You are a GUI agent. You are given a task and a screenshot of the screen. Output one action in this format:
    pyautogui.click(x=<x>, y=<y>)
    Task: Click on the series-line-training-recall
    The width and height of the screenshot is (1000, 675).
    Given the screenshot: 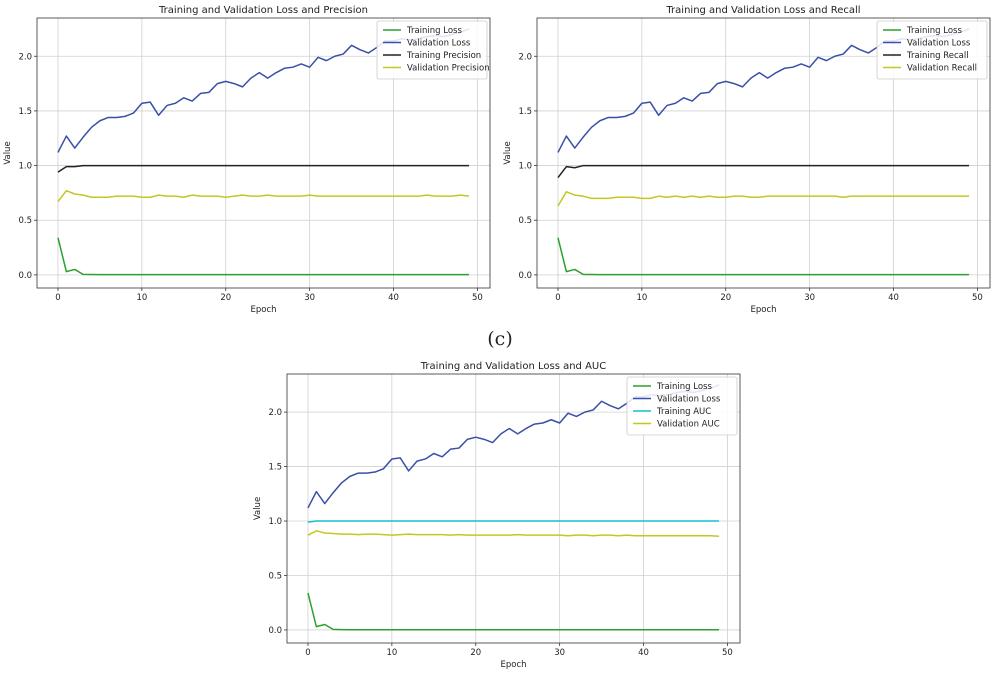 What is the action you would take?
    pyautogui.click(x=763, y=171)
    